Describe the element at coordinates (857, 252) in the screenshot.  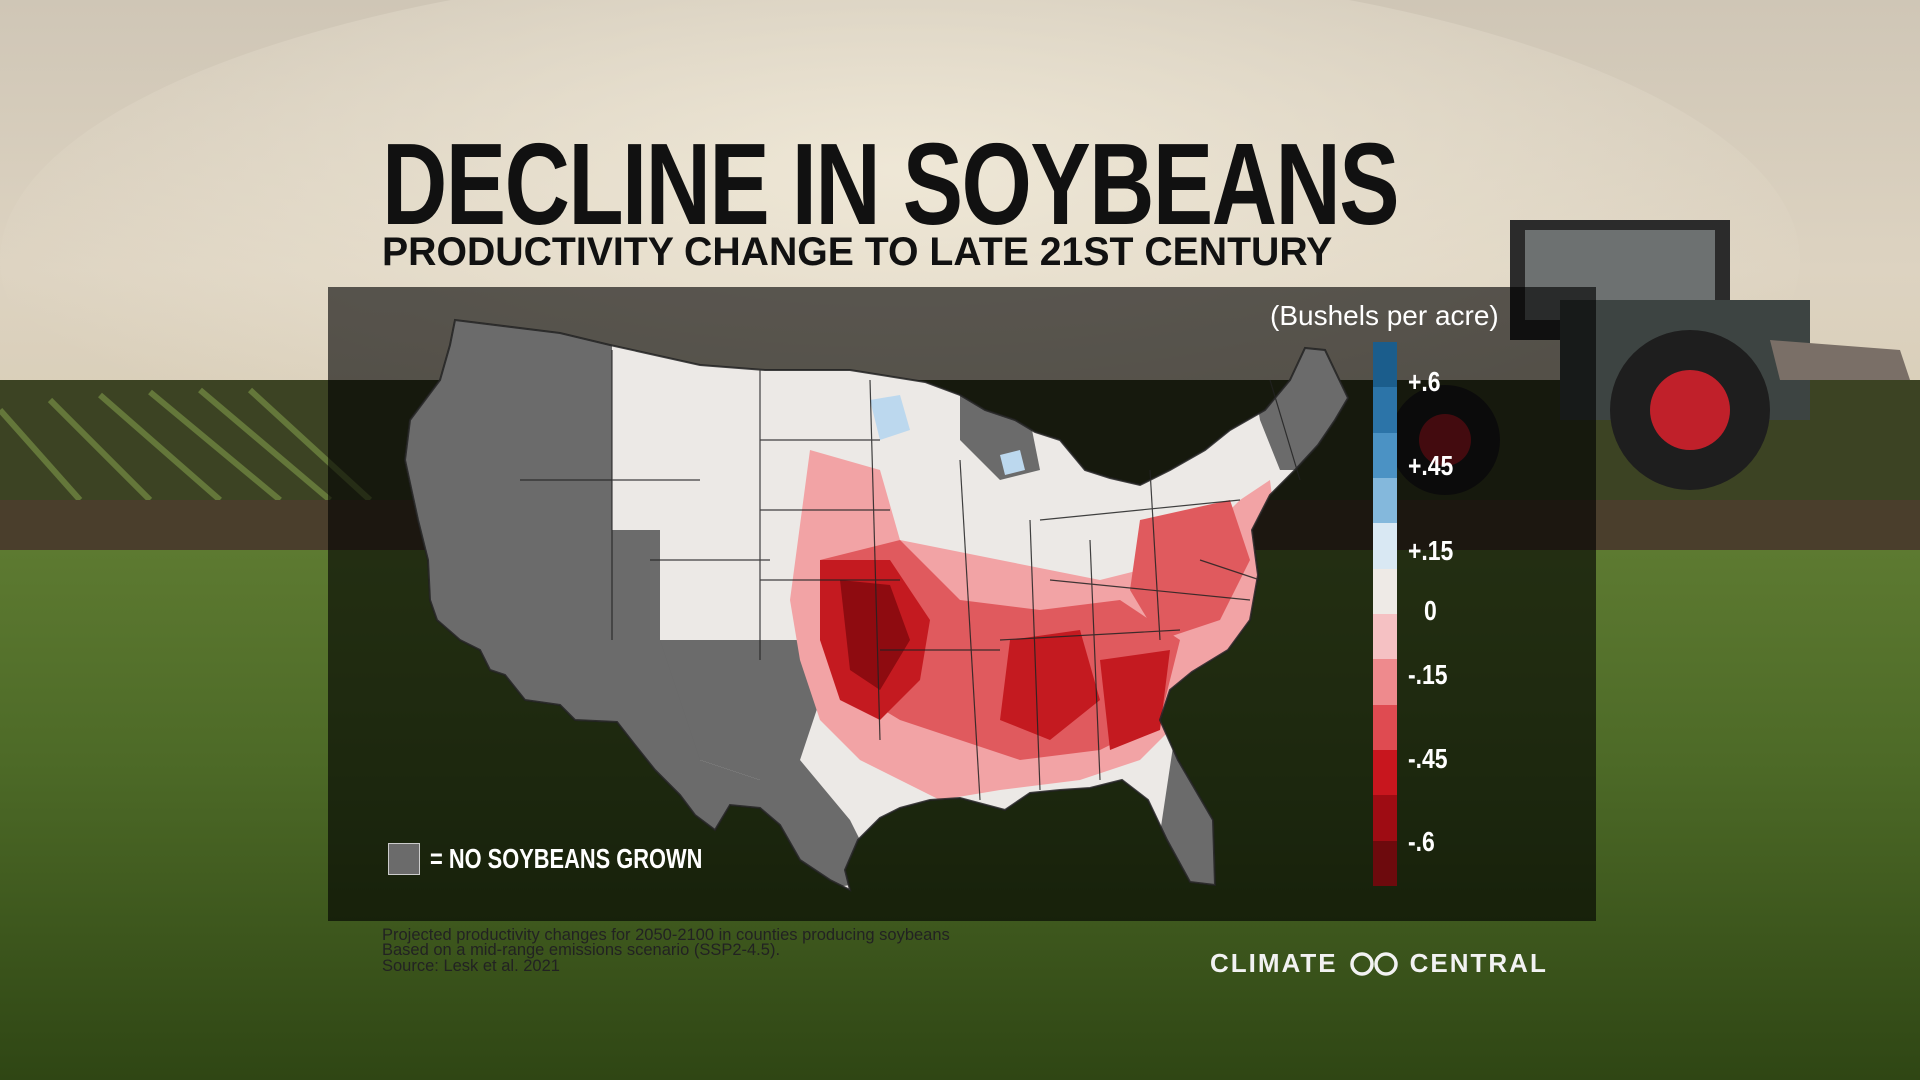
I see `page-subtitle: PRODUCTIVITY CHANGE TO LATE 21ST CENTURY` at that location.